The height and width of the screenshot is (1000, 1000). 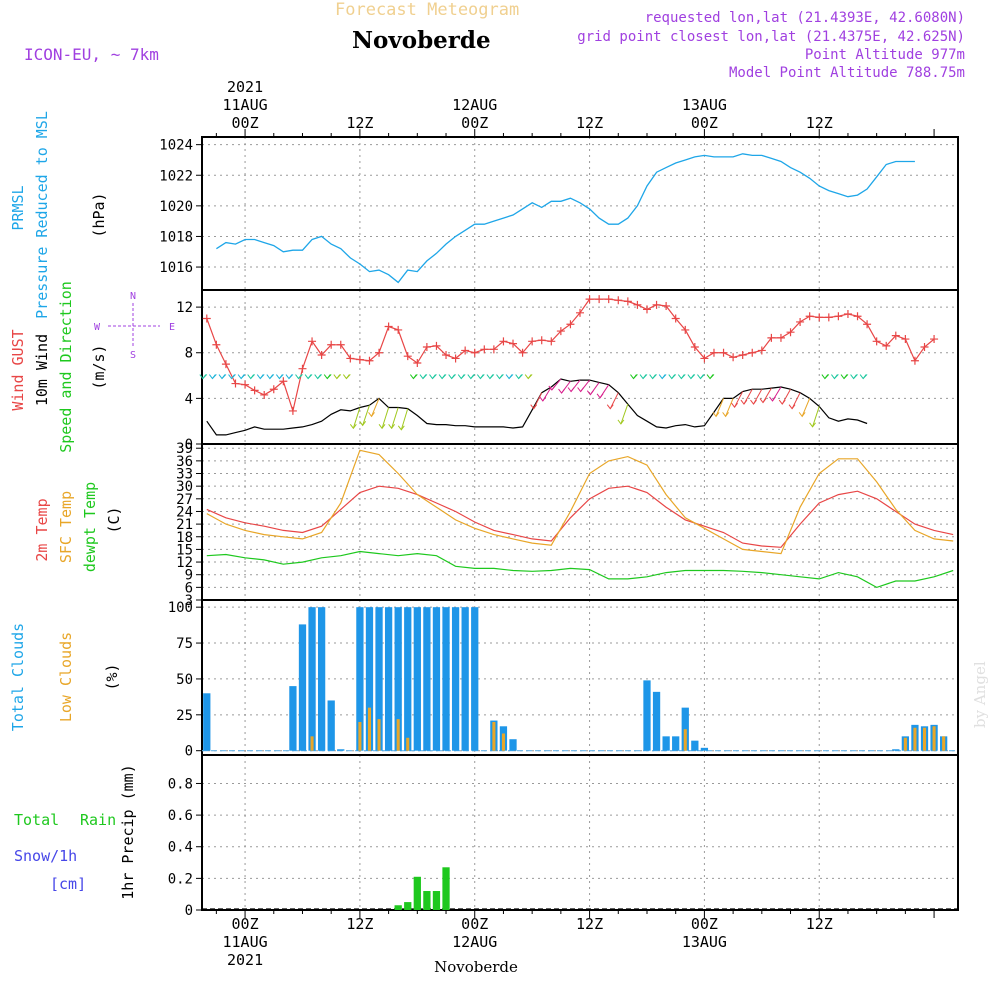 What do you see at coordinates (704, 942) in the screenshot?
I see `time-label-bottom: 13AUG` at bounding box center [704, 942].